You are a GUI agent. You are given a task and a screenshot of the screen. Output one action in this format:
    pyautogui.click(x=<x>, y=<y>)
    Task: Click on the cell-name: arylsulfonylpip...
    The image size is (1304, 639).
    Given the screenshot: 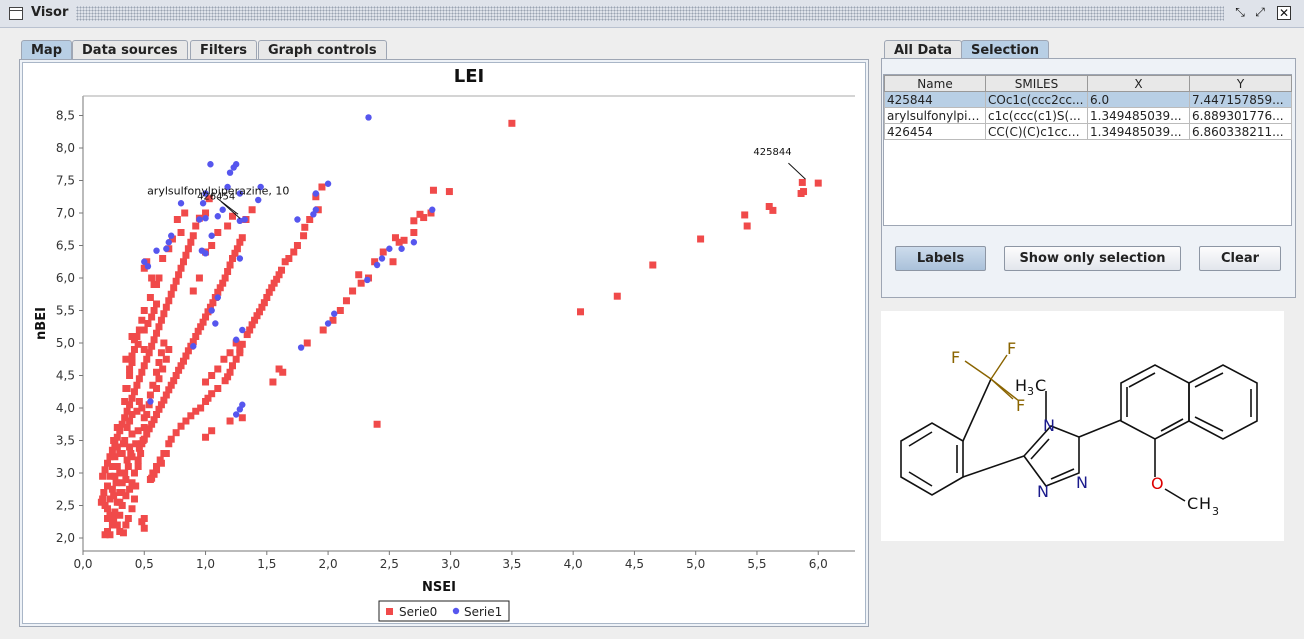 What is the action you would take?
    pyautogui.click(x=935, y=115)
    